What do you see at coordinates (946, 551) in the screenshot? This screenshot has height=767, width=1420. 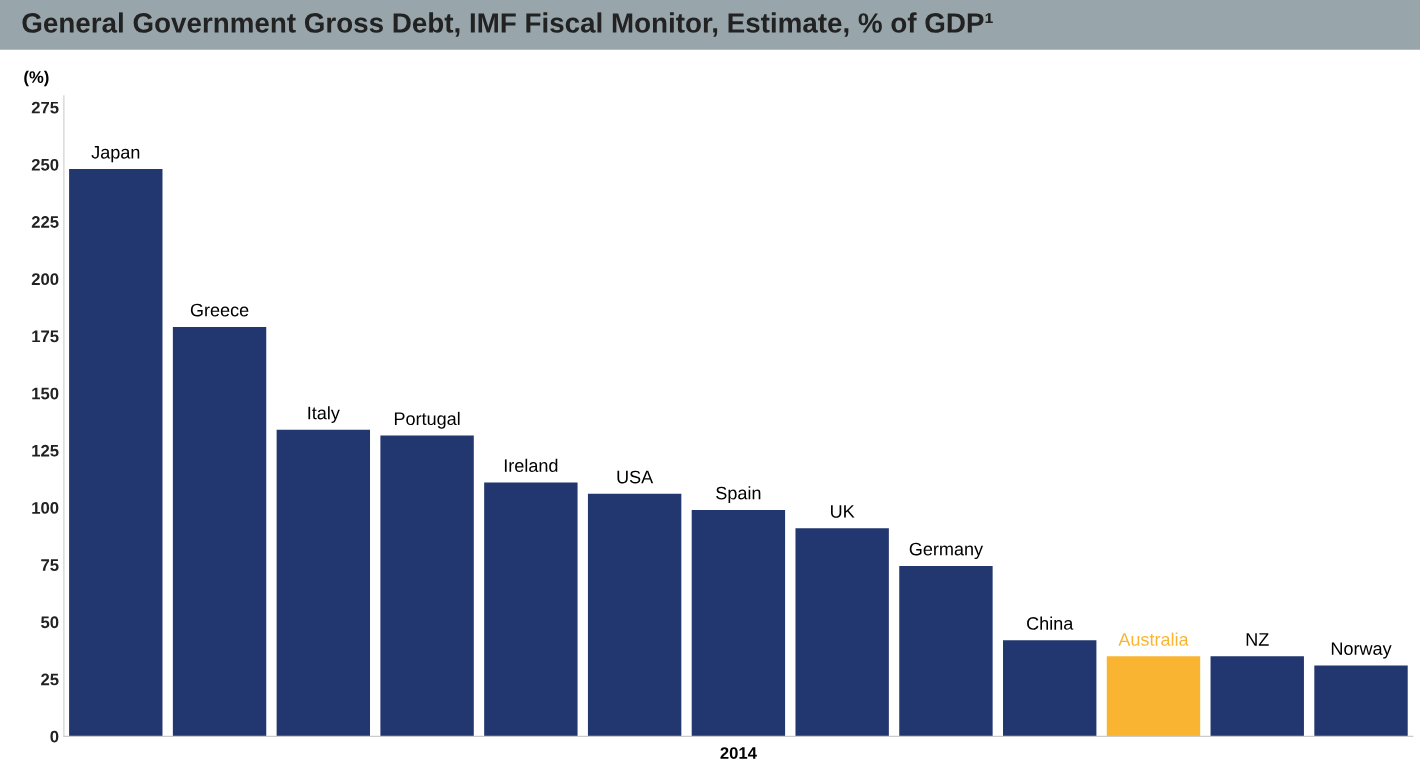 I see `x-tick-label: Germany` at bounding box center [946, 551].